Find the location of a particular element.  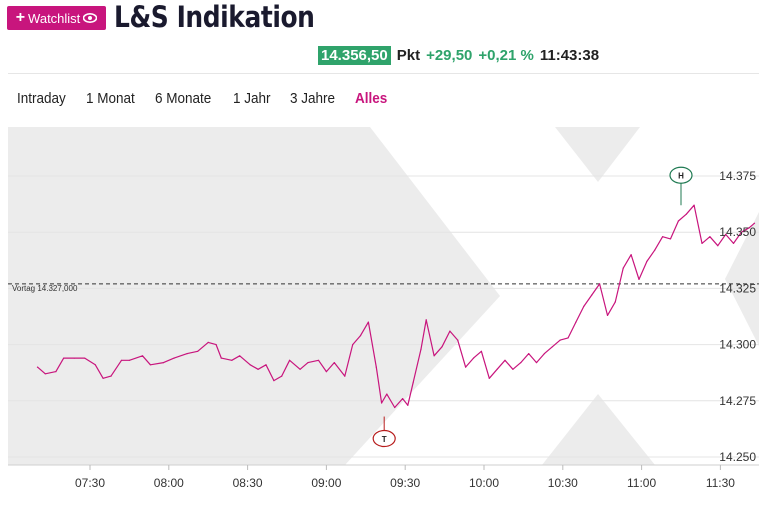

plus-icon: + is located at coordinates (20, 17).